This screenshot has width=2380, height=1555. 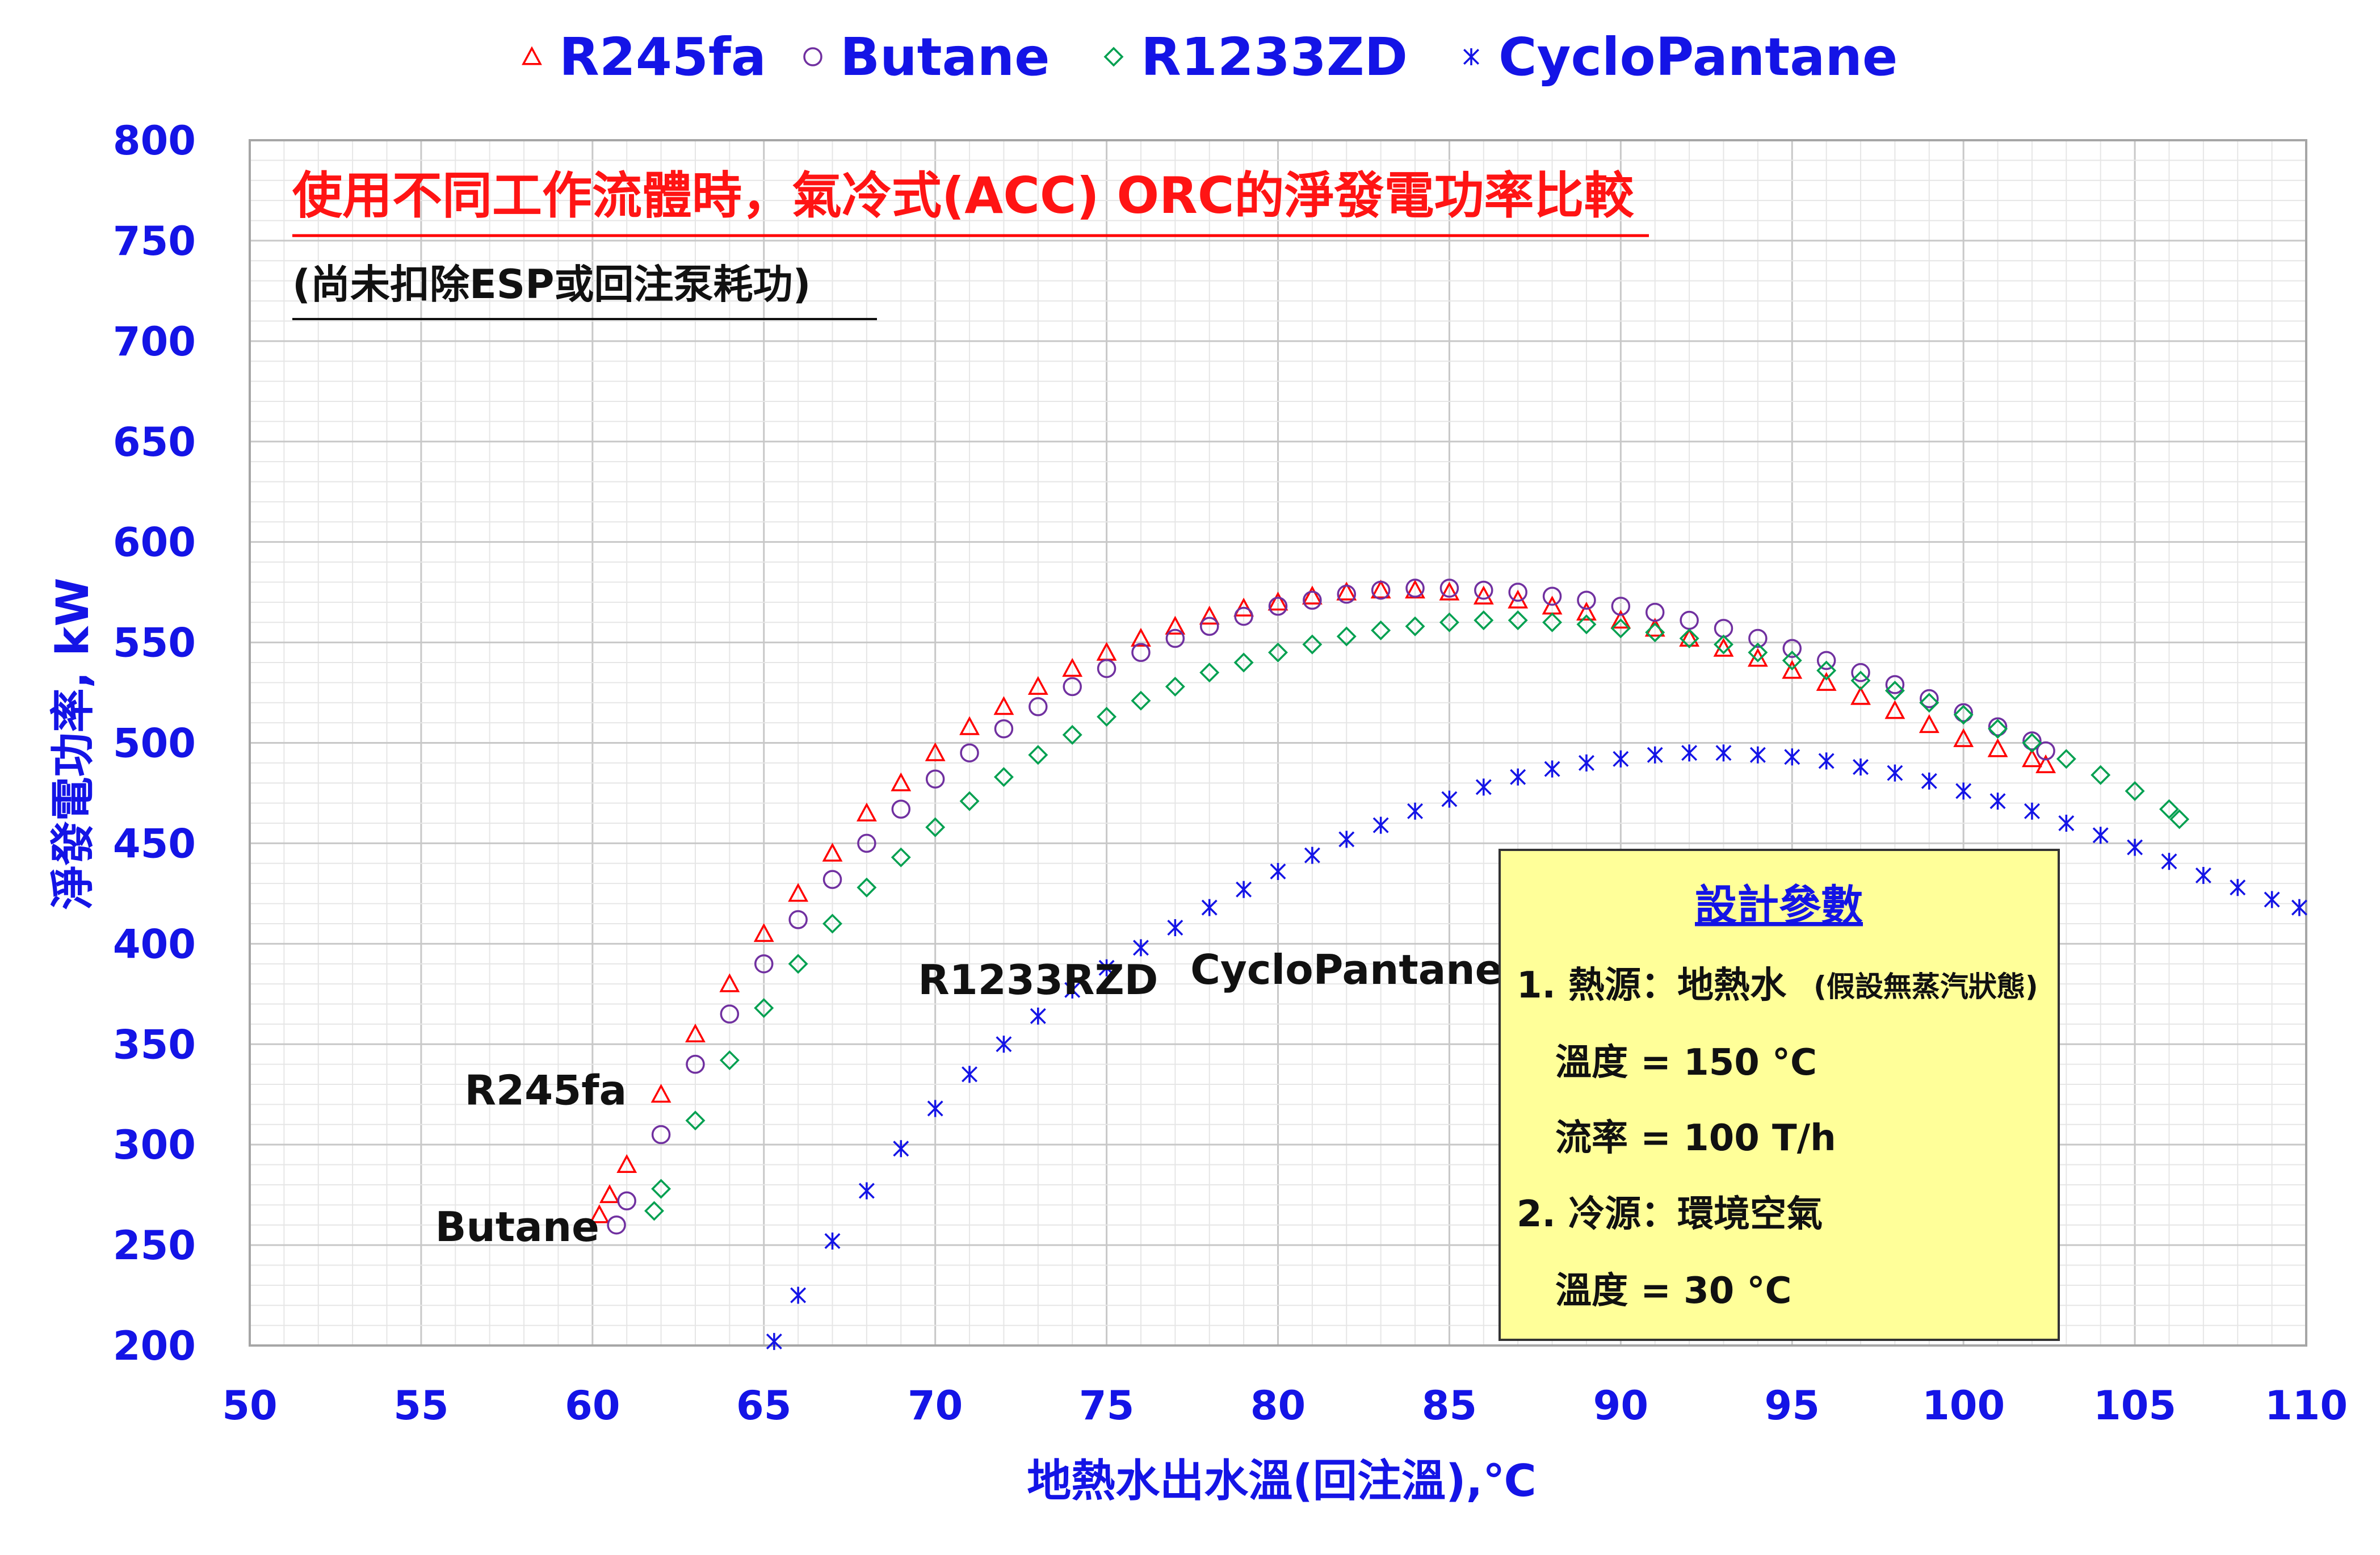 I want to click on curve-label: R1233RZD, so click(x=1038, y=980).